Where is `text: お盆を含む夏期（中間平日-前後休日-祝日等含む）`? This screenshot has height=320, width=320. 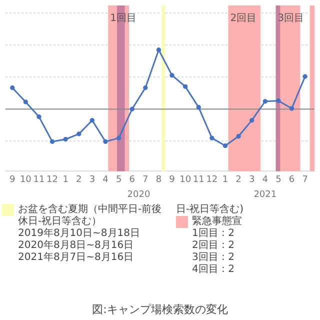 text: お盆を含む夏期（中間平日-前後休日-祝日等含む） is located at coordinates (90, 216).